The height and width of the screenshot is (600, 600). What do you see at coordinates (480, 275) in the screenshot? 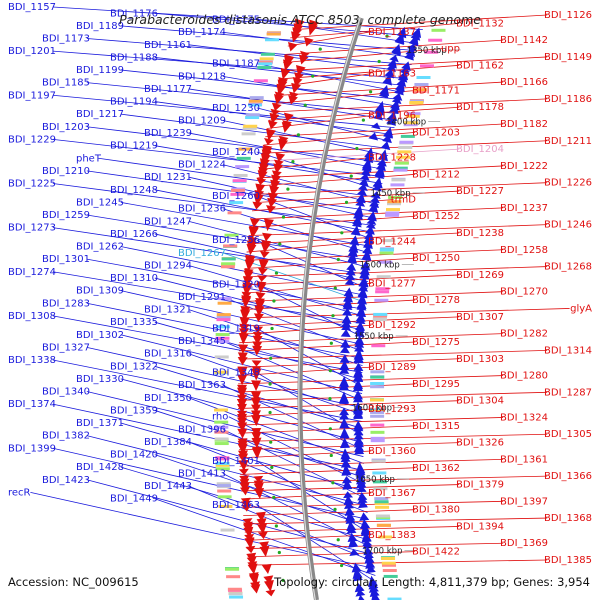
I see `gene-label-bdi-1269: BDI_1269` at bounding box center [480, 275].